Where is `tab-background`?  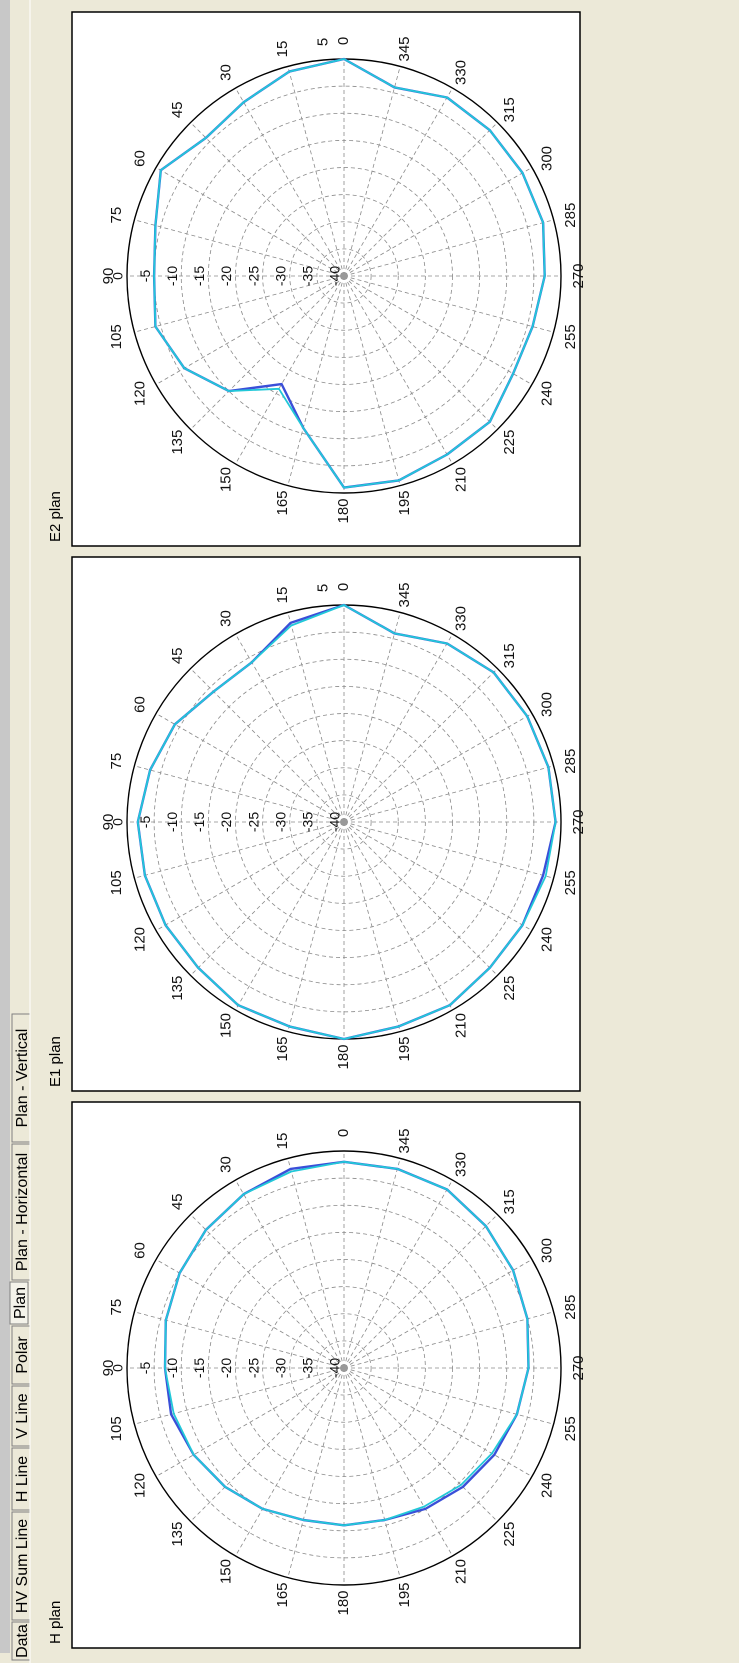
tab-background is located at coordinates (19, 1303).